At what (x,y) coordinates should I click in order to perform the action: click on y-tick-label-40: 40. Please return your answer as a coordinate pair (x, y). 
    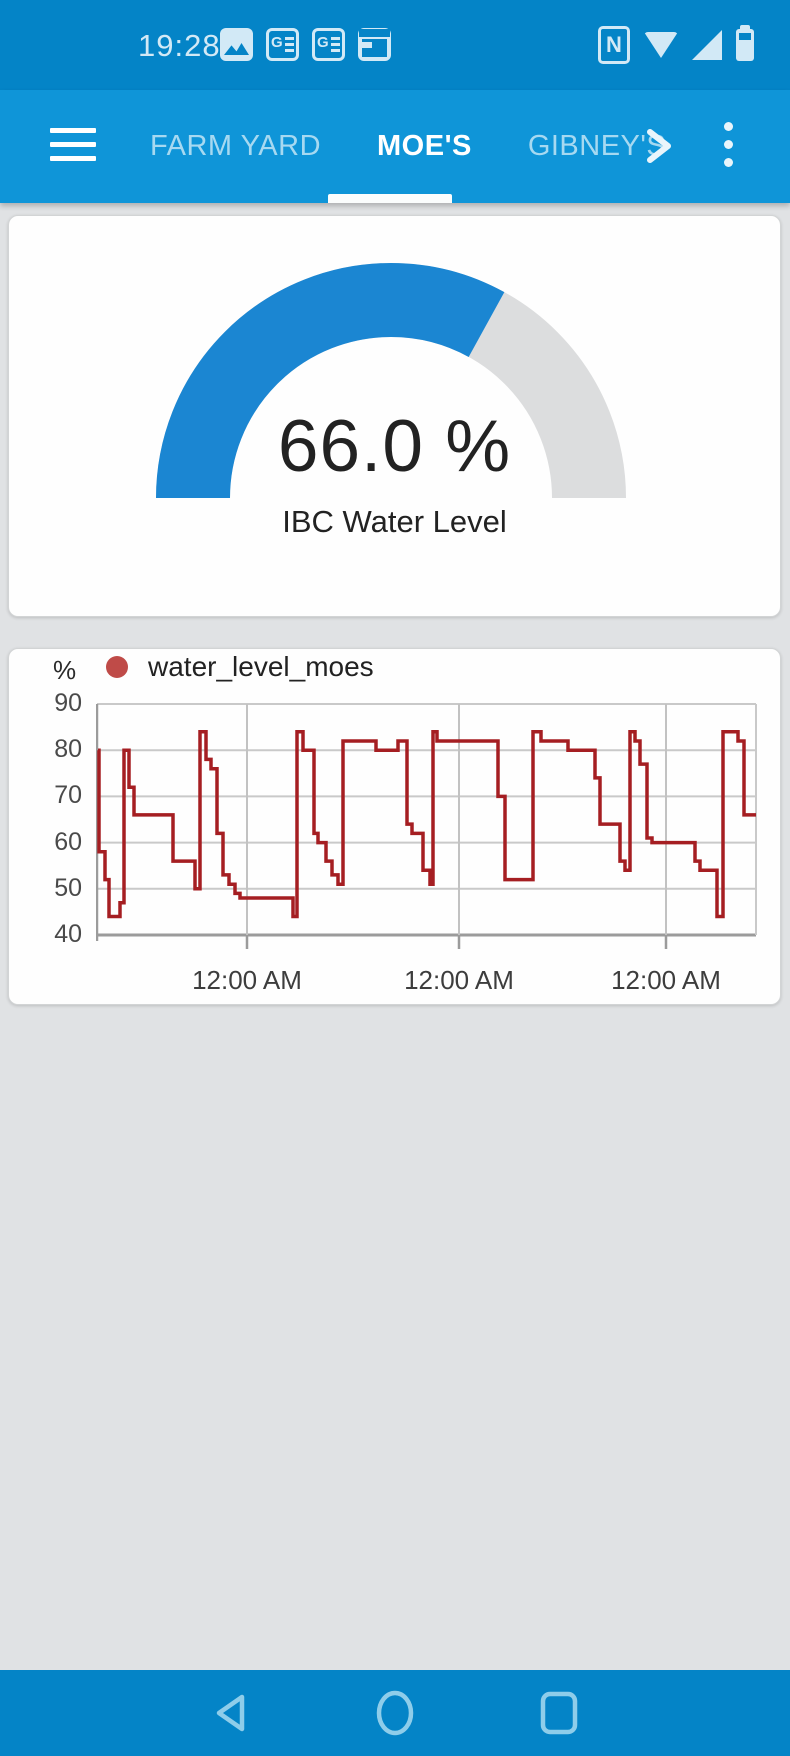
    Looking at the image, I should click on (68, 934).